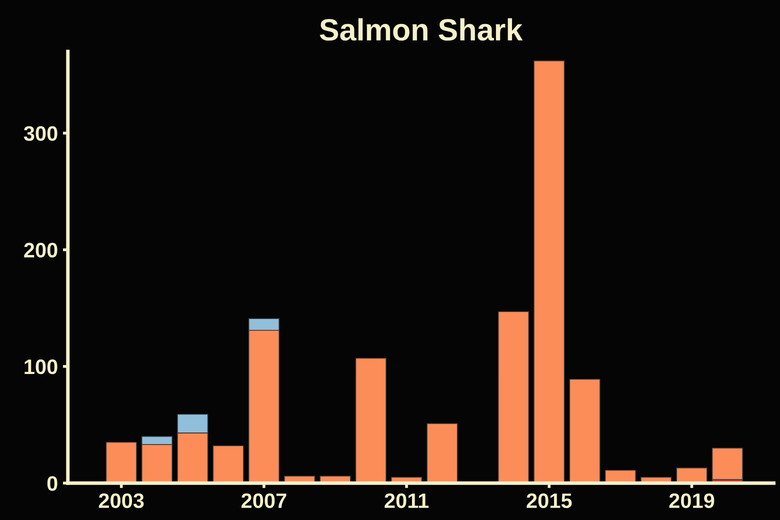  What do you see at coordinates (406, 500) in the screenshot?
I see `x-tick-label: 2011` at bounding box center [406, 500].